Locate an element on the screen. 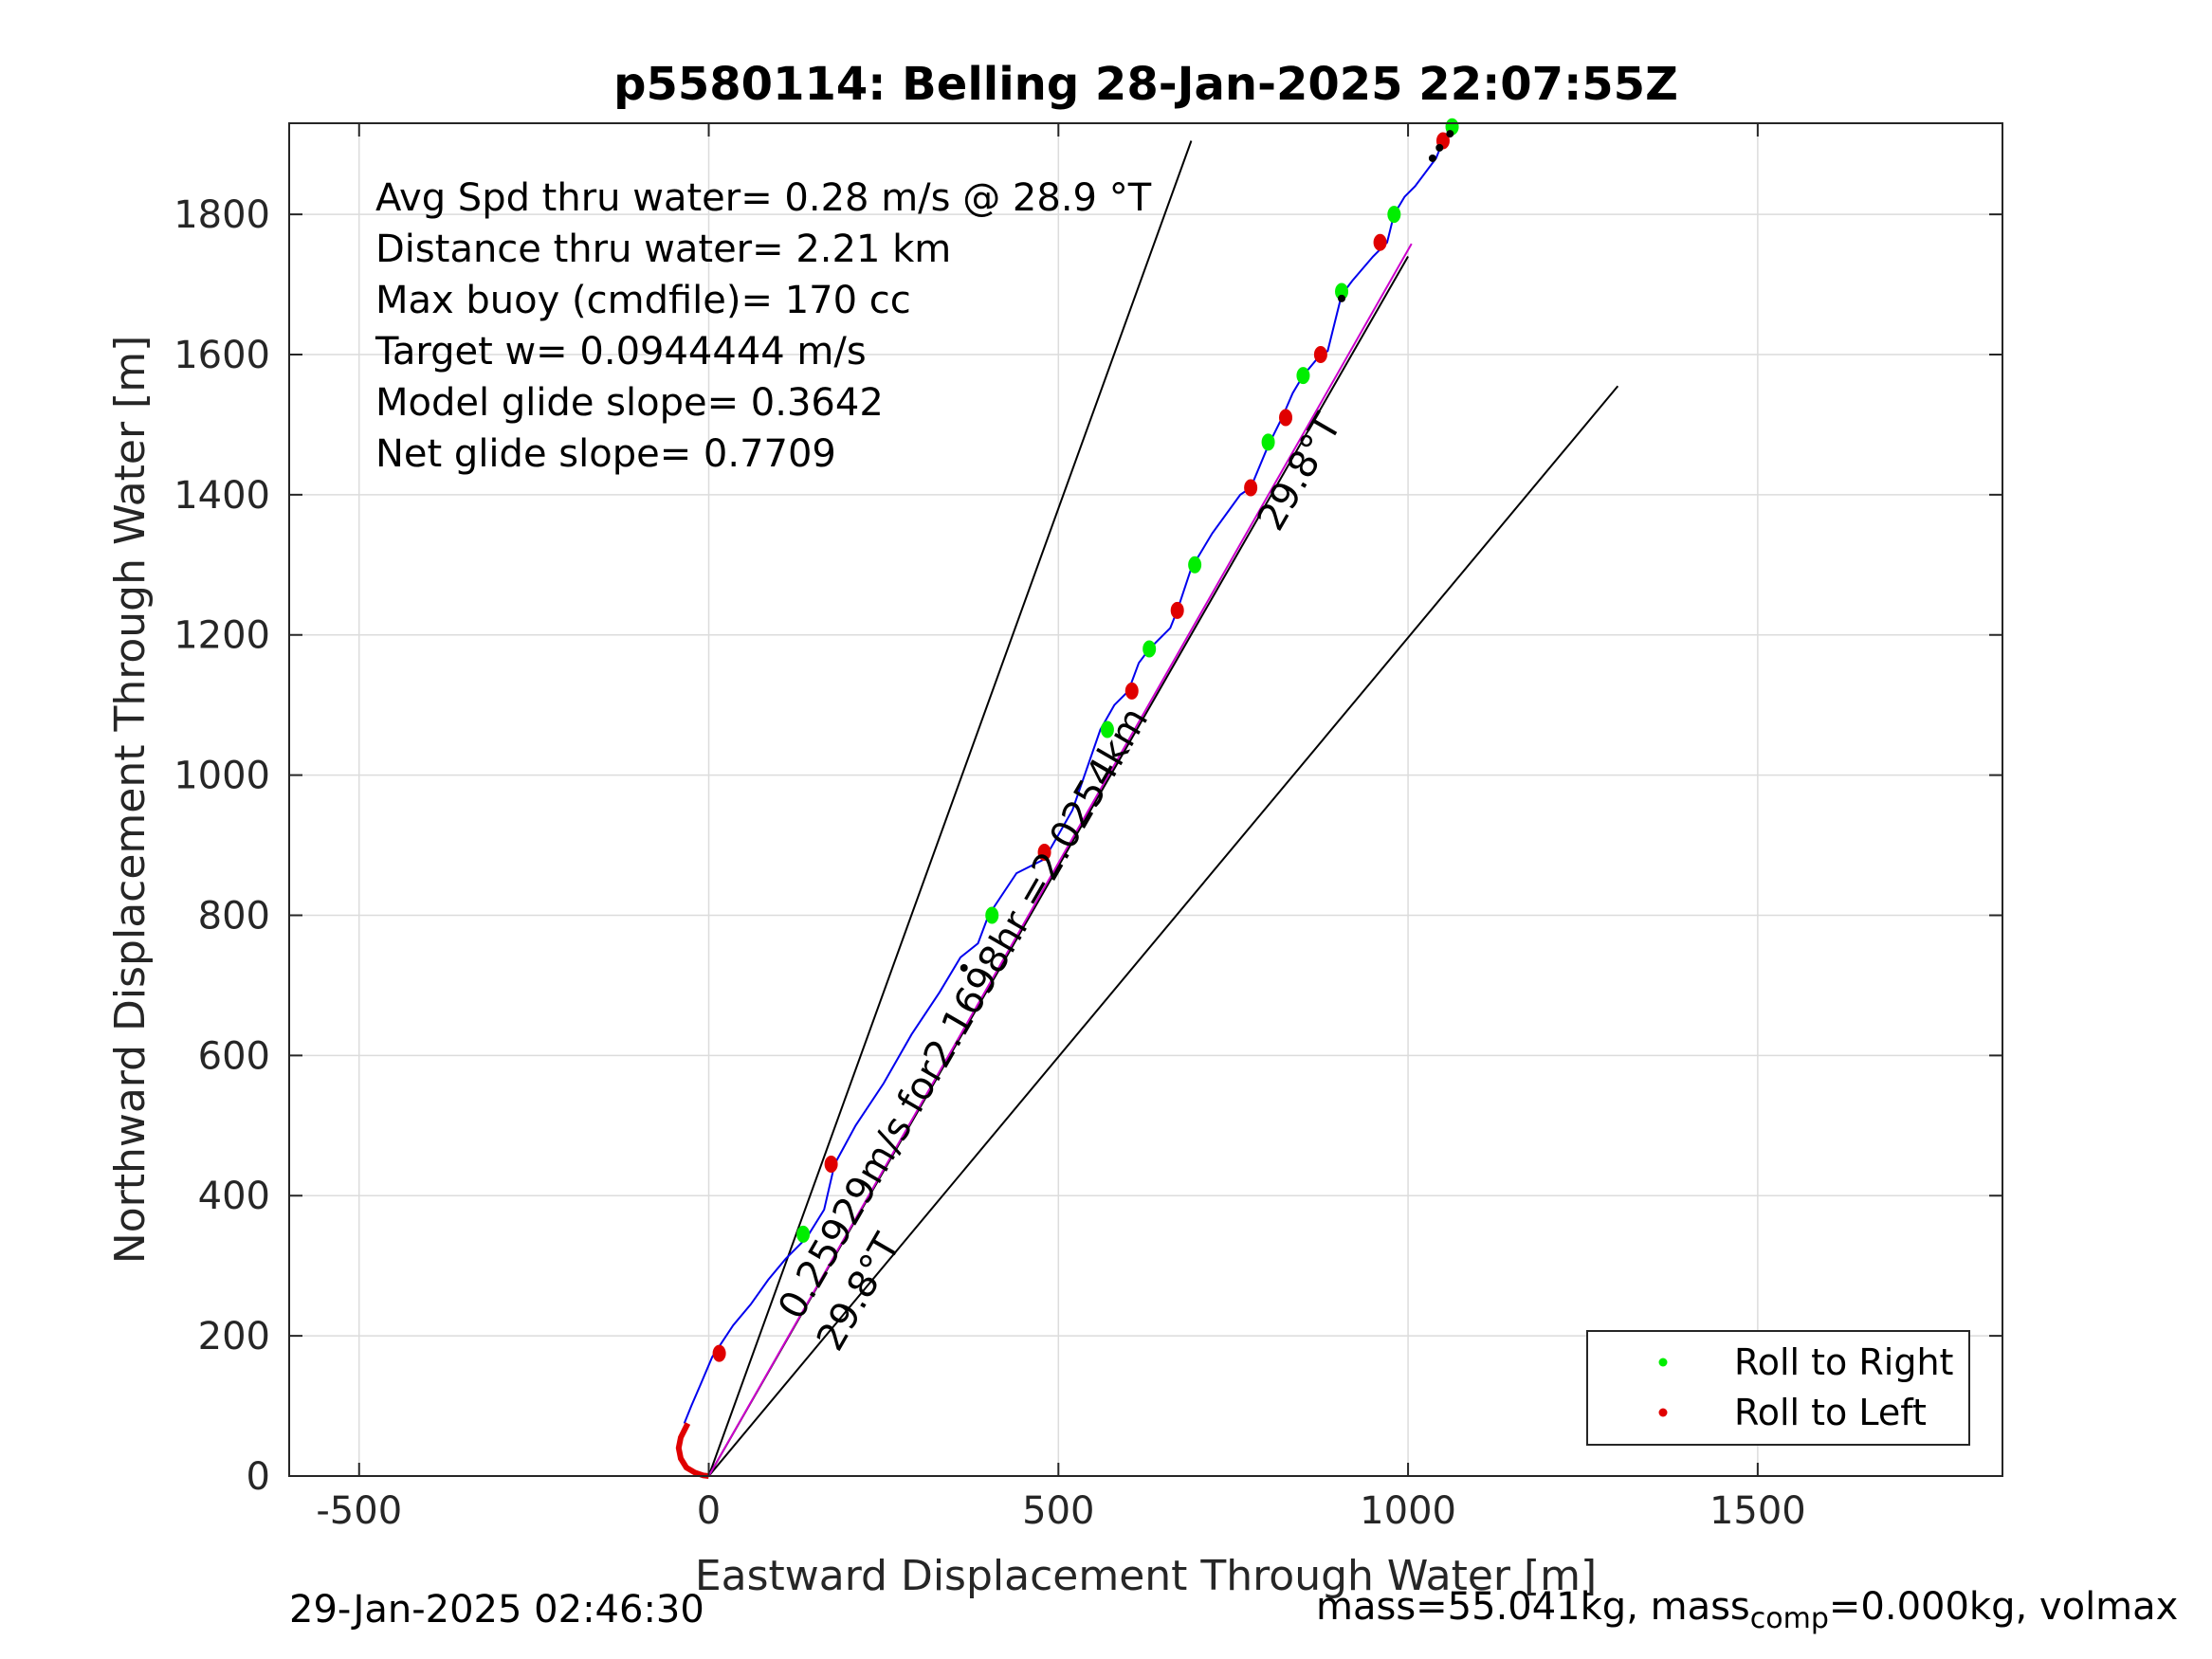 The width and height of the screenshot is (2212, 1659). mass-prefix: mass=55.041kg, mass is located at coordinates (1533, 1607).